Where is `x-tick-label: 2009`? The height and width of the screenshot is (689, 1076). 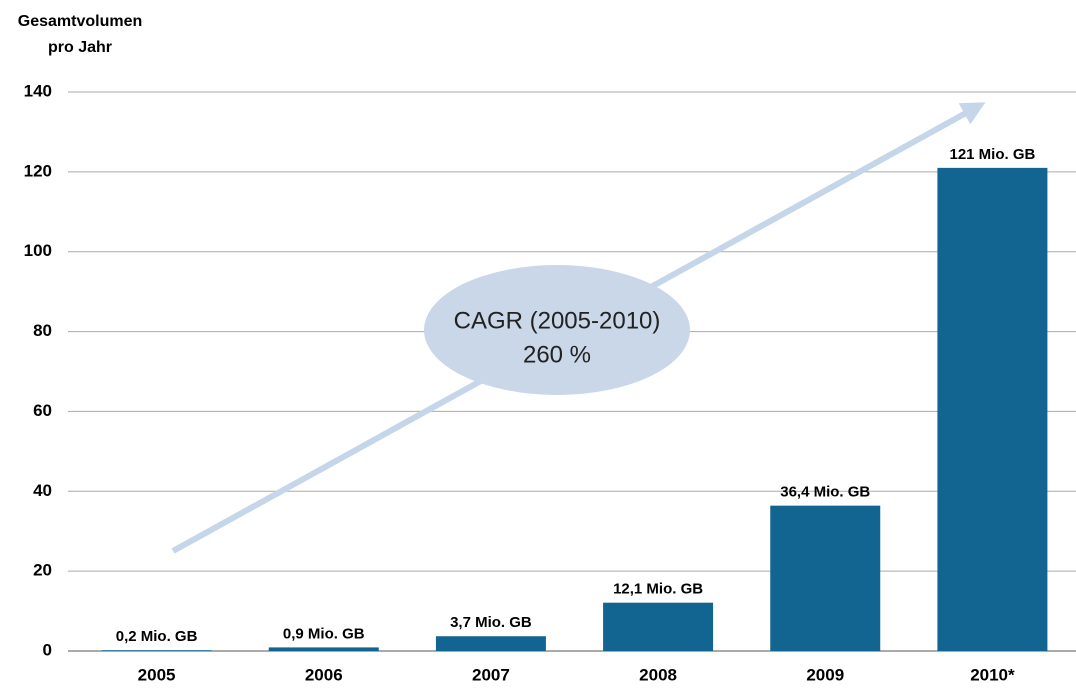 x-tick-label: 2009 is located at coordinates (825, 674).